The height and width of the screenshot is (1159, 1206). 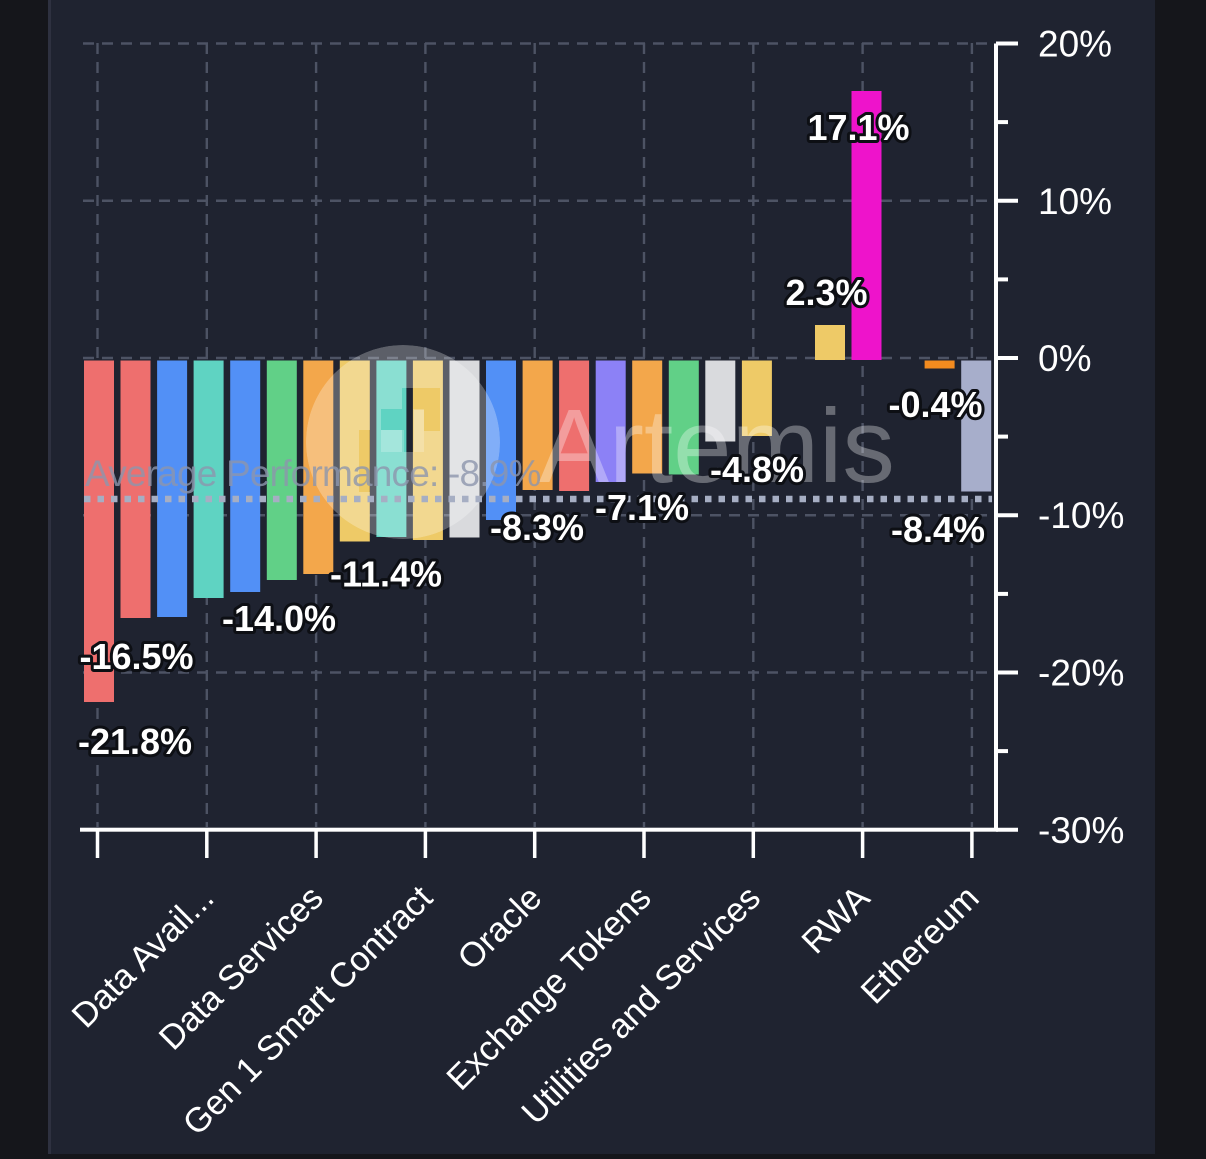 What do you see at coordinates (279, 618) in the screenshot?
I see `svg-text: -14.0%` at bounding box center [279, 618].